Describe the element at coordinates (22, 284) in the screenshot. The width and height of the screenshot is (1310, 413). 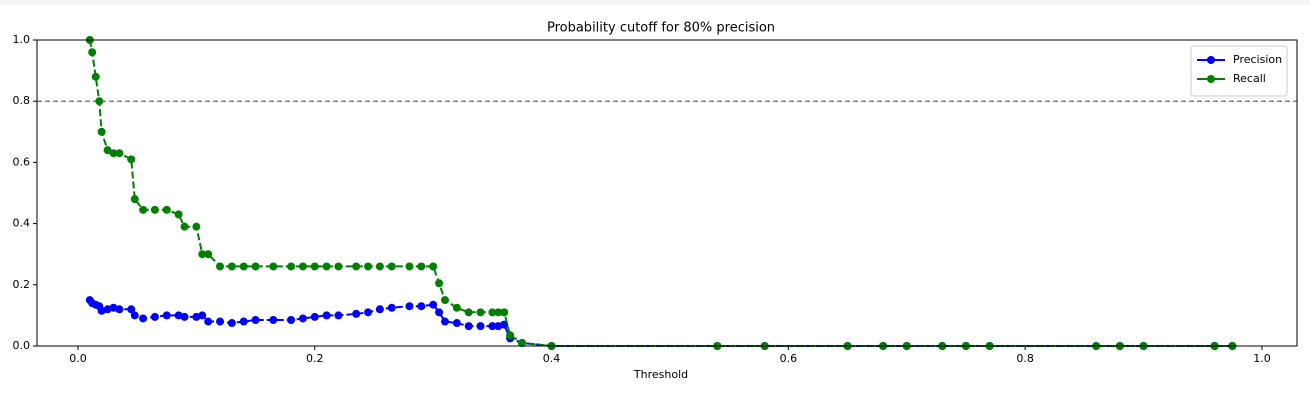
I see `y-tick-label: 0.2` at that location.